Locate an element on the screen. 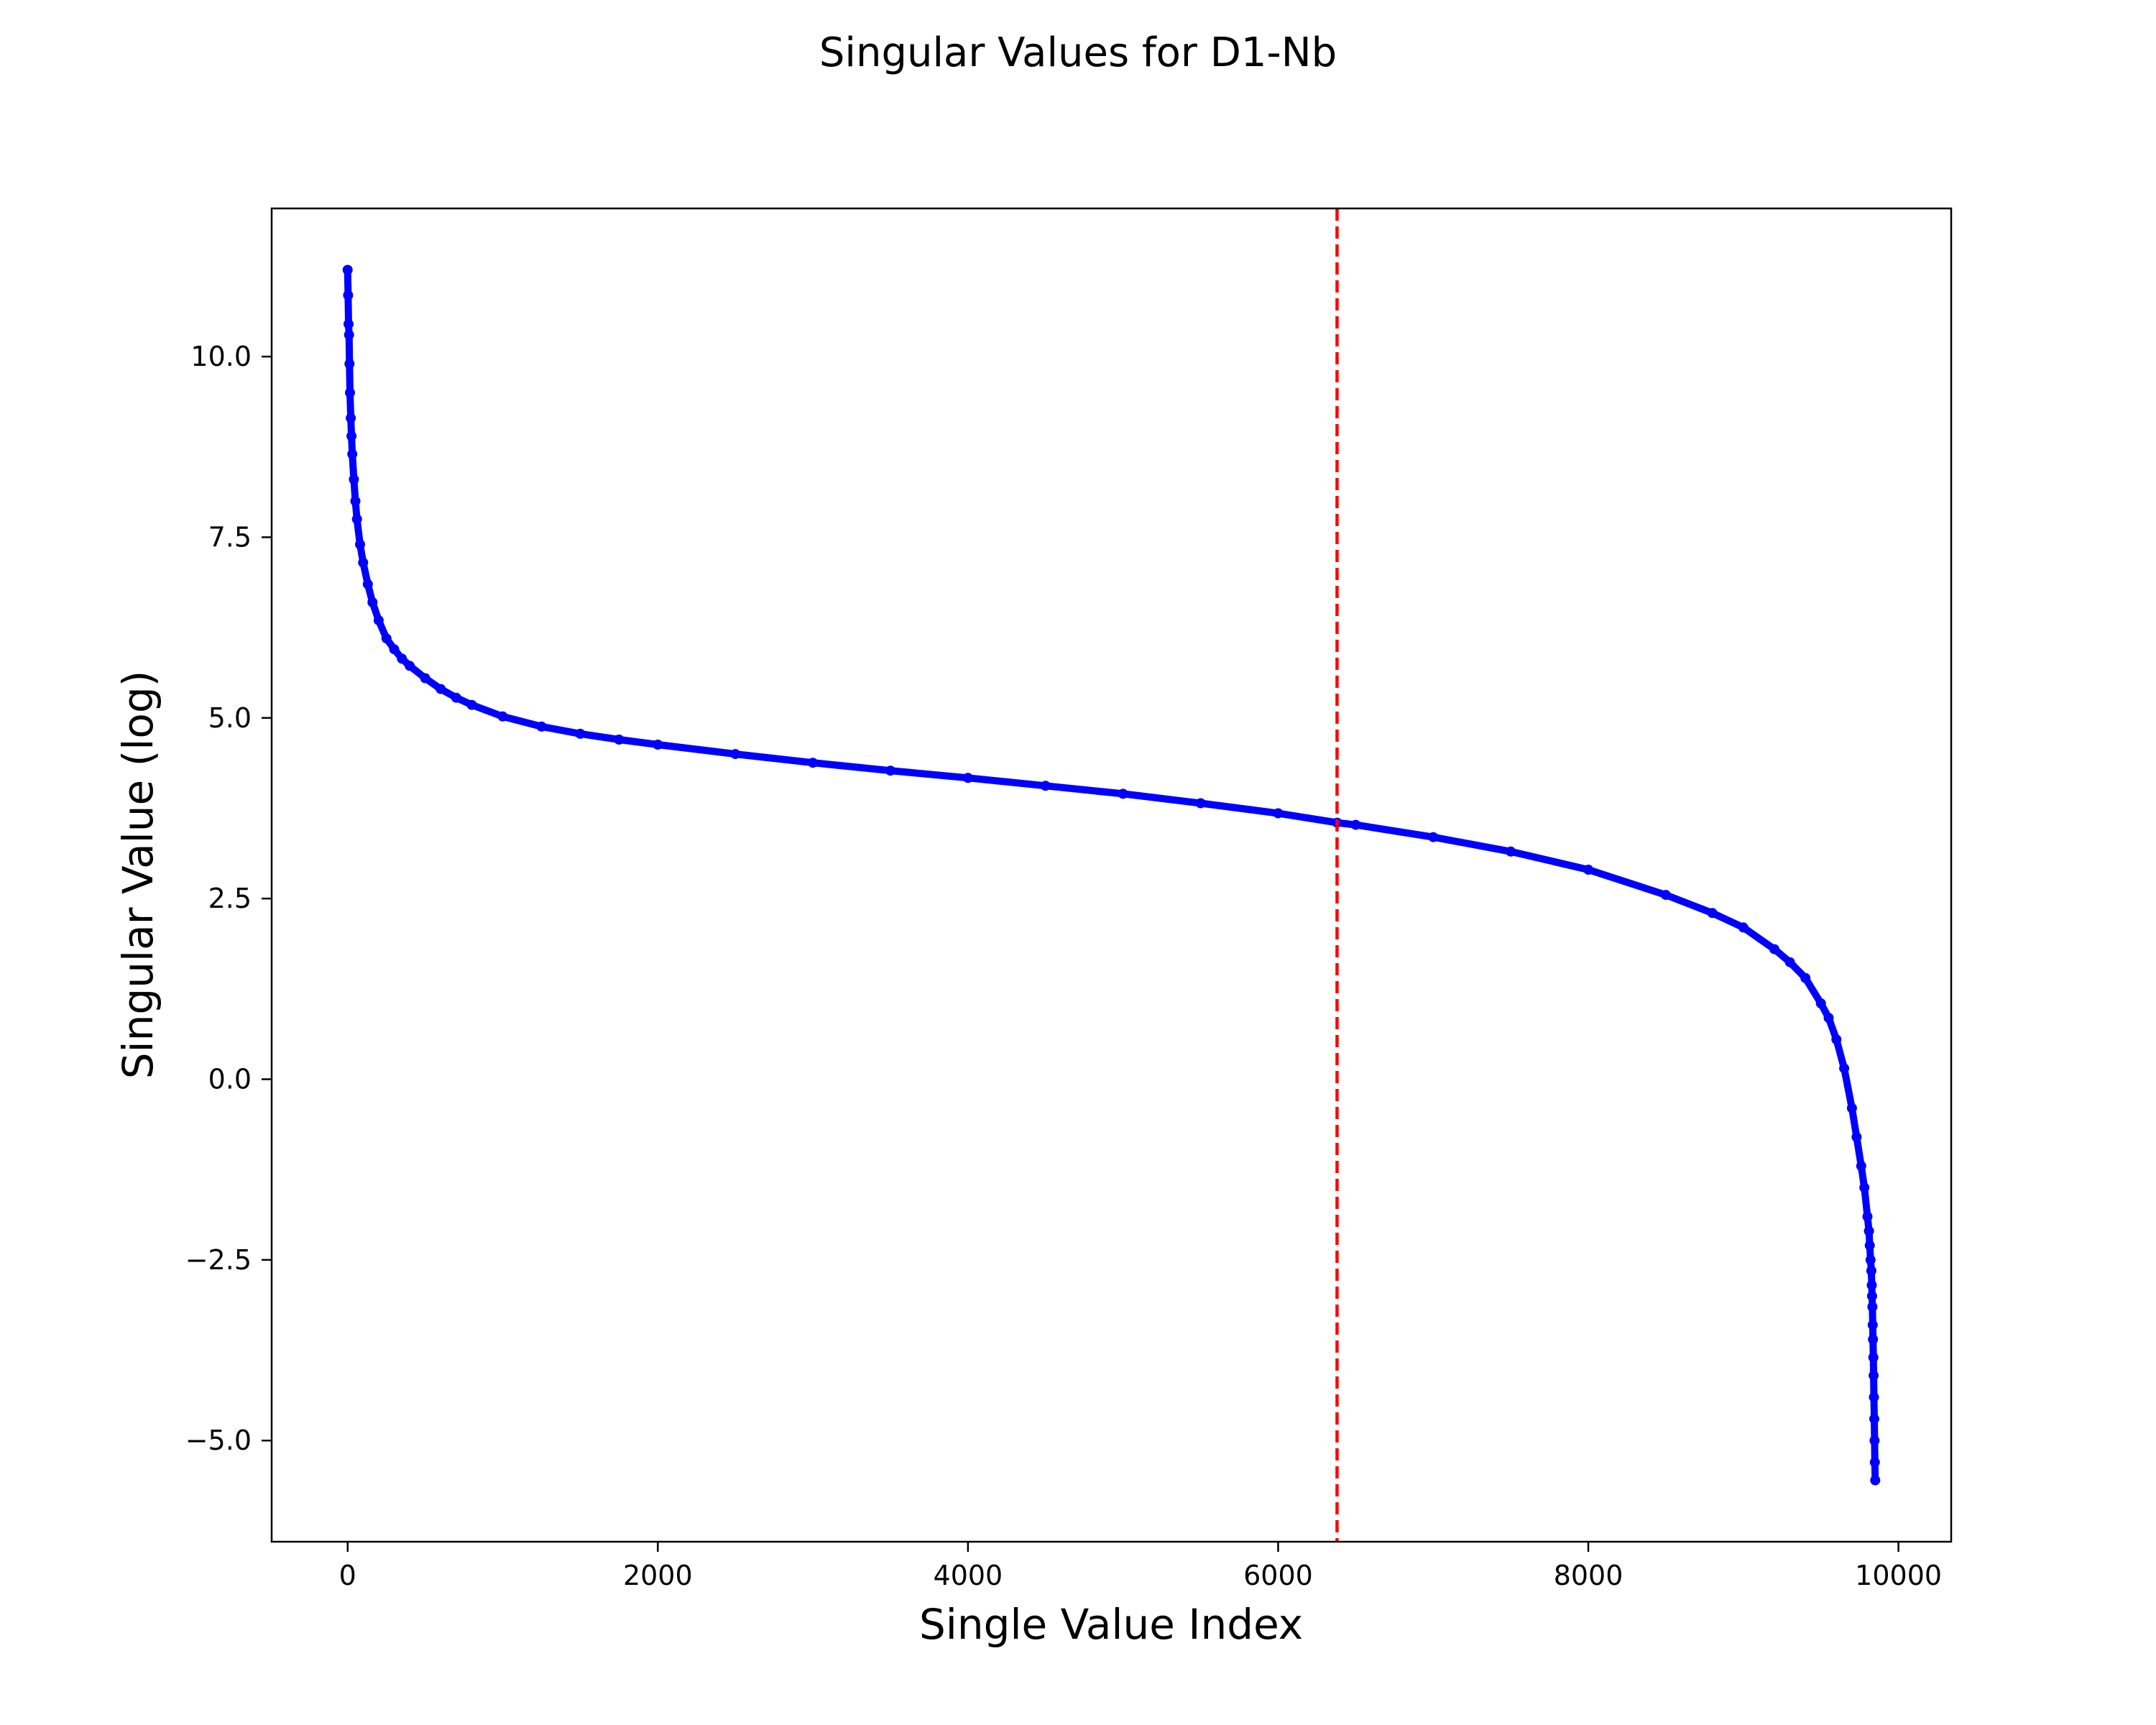  x-tick-label: 2000 is located at coordinates (658, 1575).